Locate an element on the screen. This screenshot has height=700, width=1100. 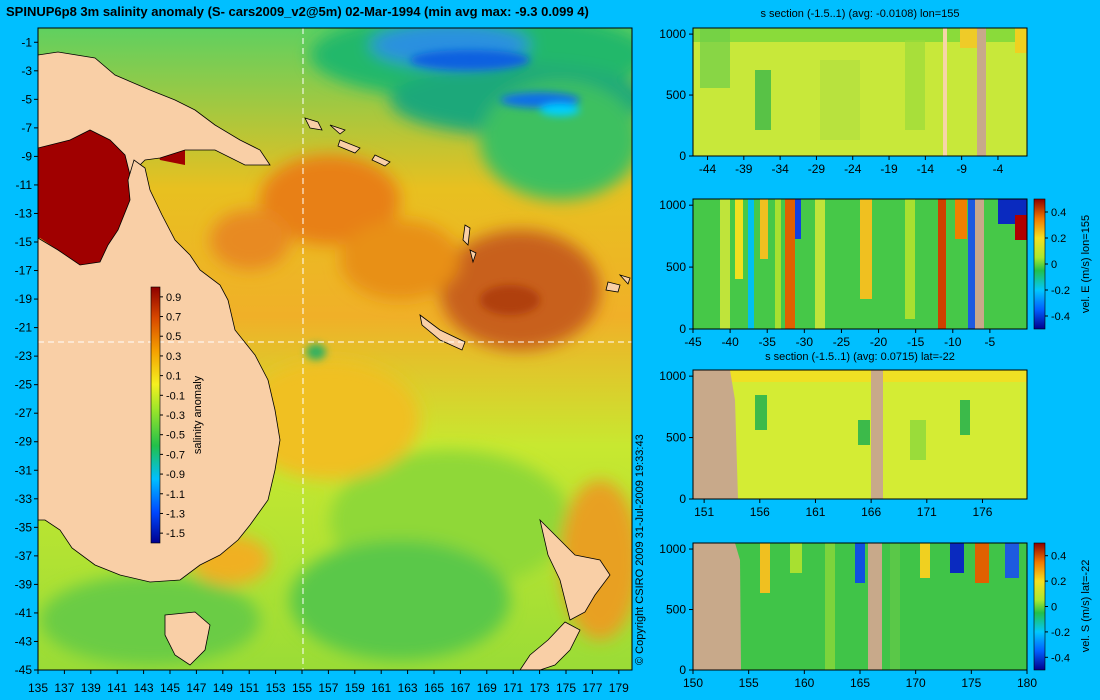
map-y-tick-label: -7 is located at coordinates (26, 128).